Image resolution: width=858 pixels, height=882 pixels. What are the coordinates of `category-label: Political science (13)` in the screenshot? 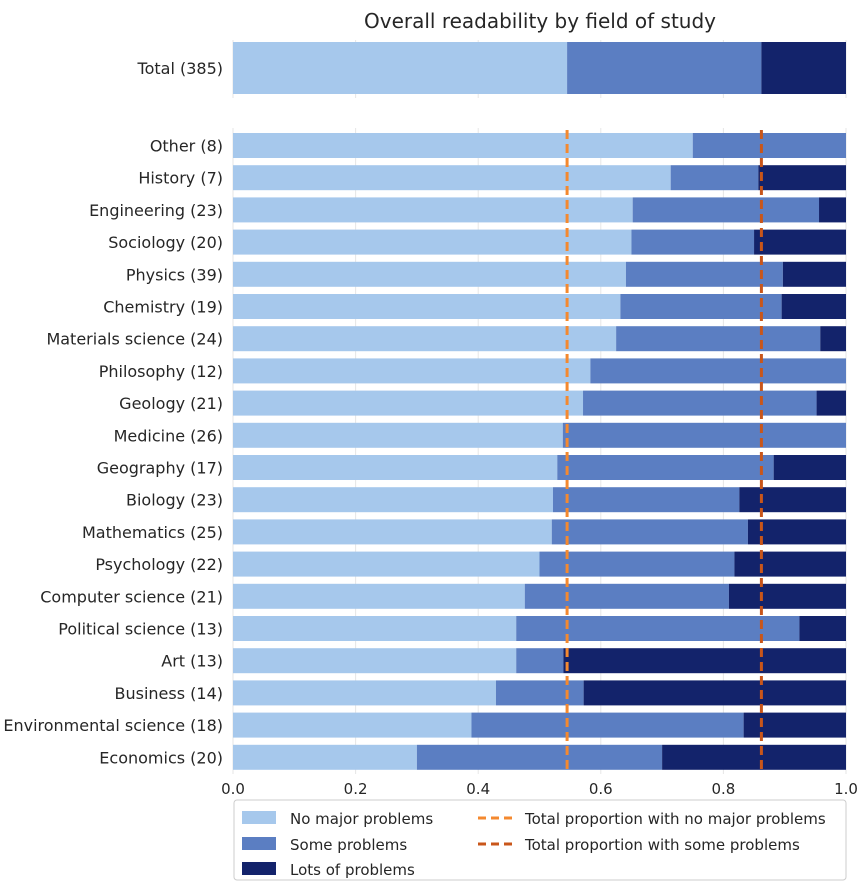 It's located at (140, 629).